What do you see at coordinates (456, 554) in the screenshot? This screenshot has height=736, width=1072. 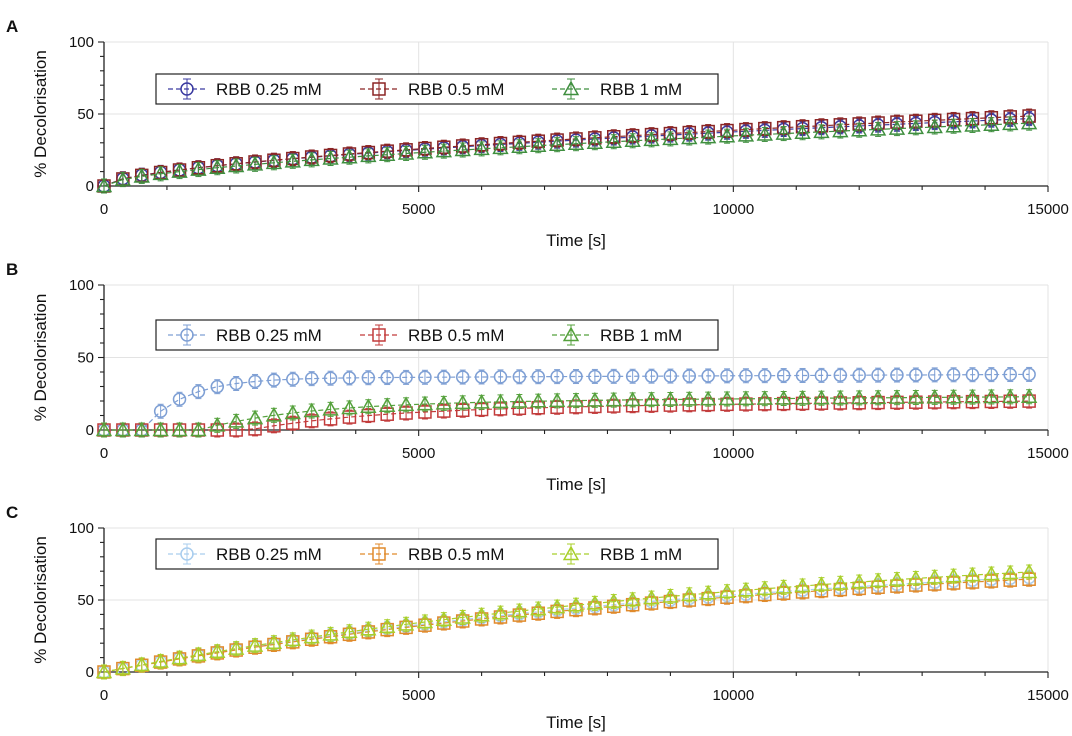 I see `legend-label: RBB 0.5 mM` at bounding box center [456, 554].